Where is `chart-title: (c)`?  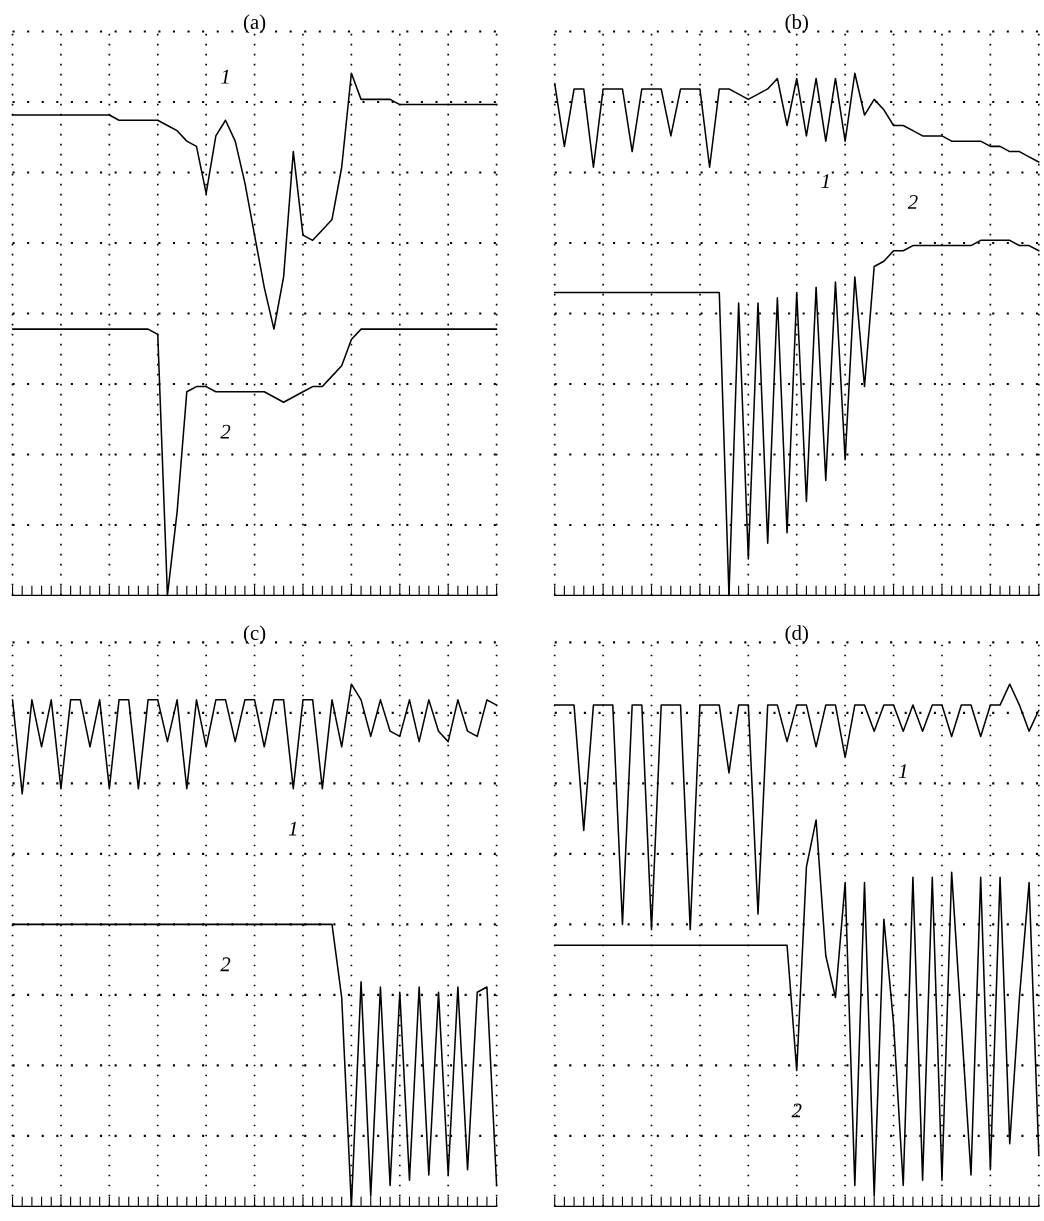 chart-title: (c) is located at coordinates (254, 635).